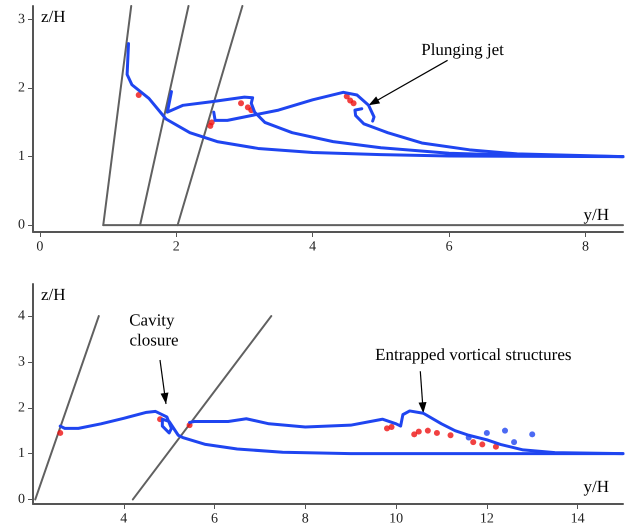 The width and height of the screenshot is (625, 526). I want to click on x-tick-label: 2, so click(176, 247).